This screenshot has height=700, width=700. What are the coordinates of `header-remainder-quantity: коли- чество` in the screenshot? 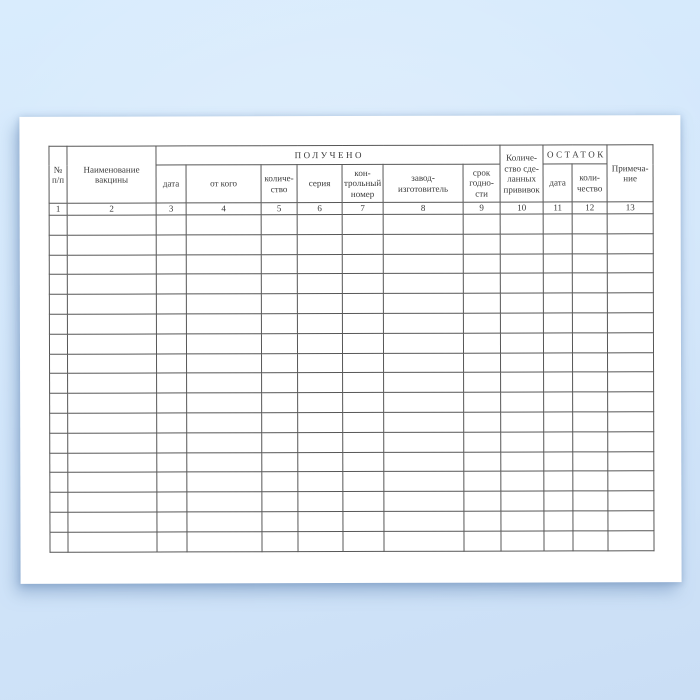 It's located at (590, 182).